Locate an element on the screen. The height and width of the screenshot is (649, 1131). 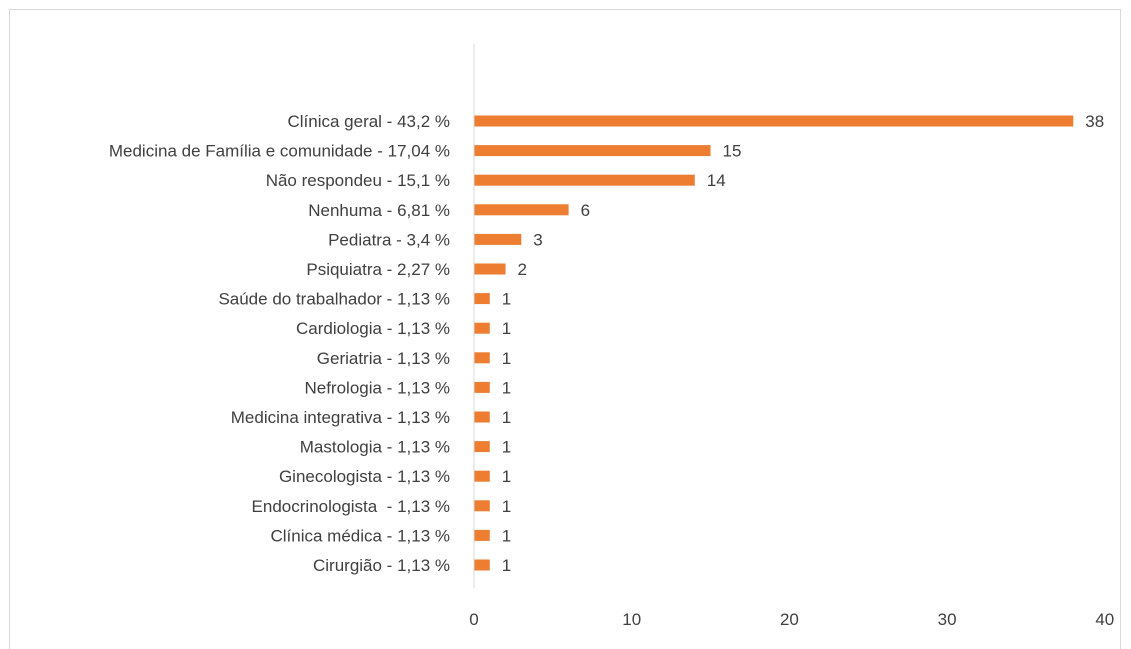
category-label: Nefrologia - 1,13 % is located at coordinates (377, 387).